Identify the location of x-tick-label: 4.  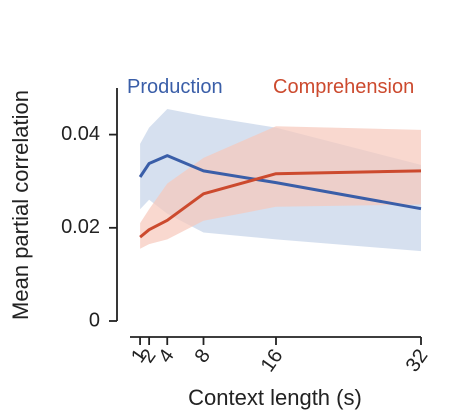
(166, 356).